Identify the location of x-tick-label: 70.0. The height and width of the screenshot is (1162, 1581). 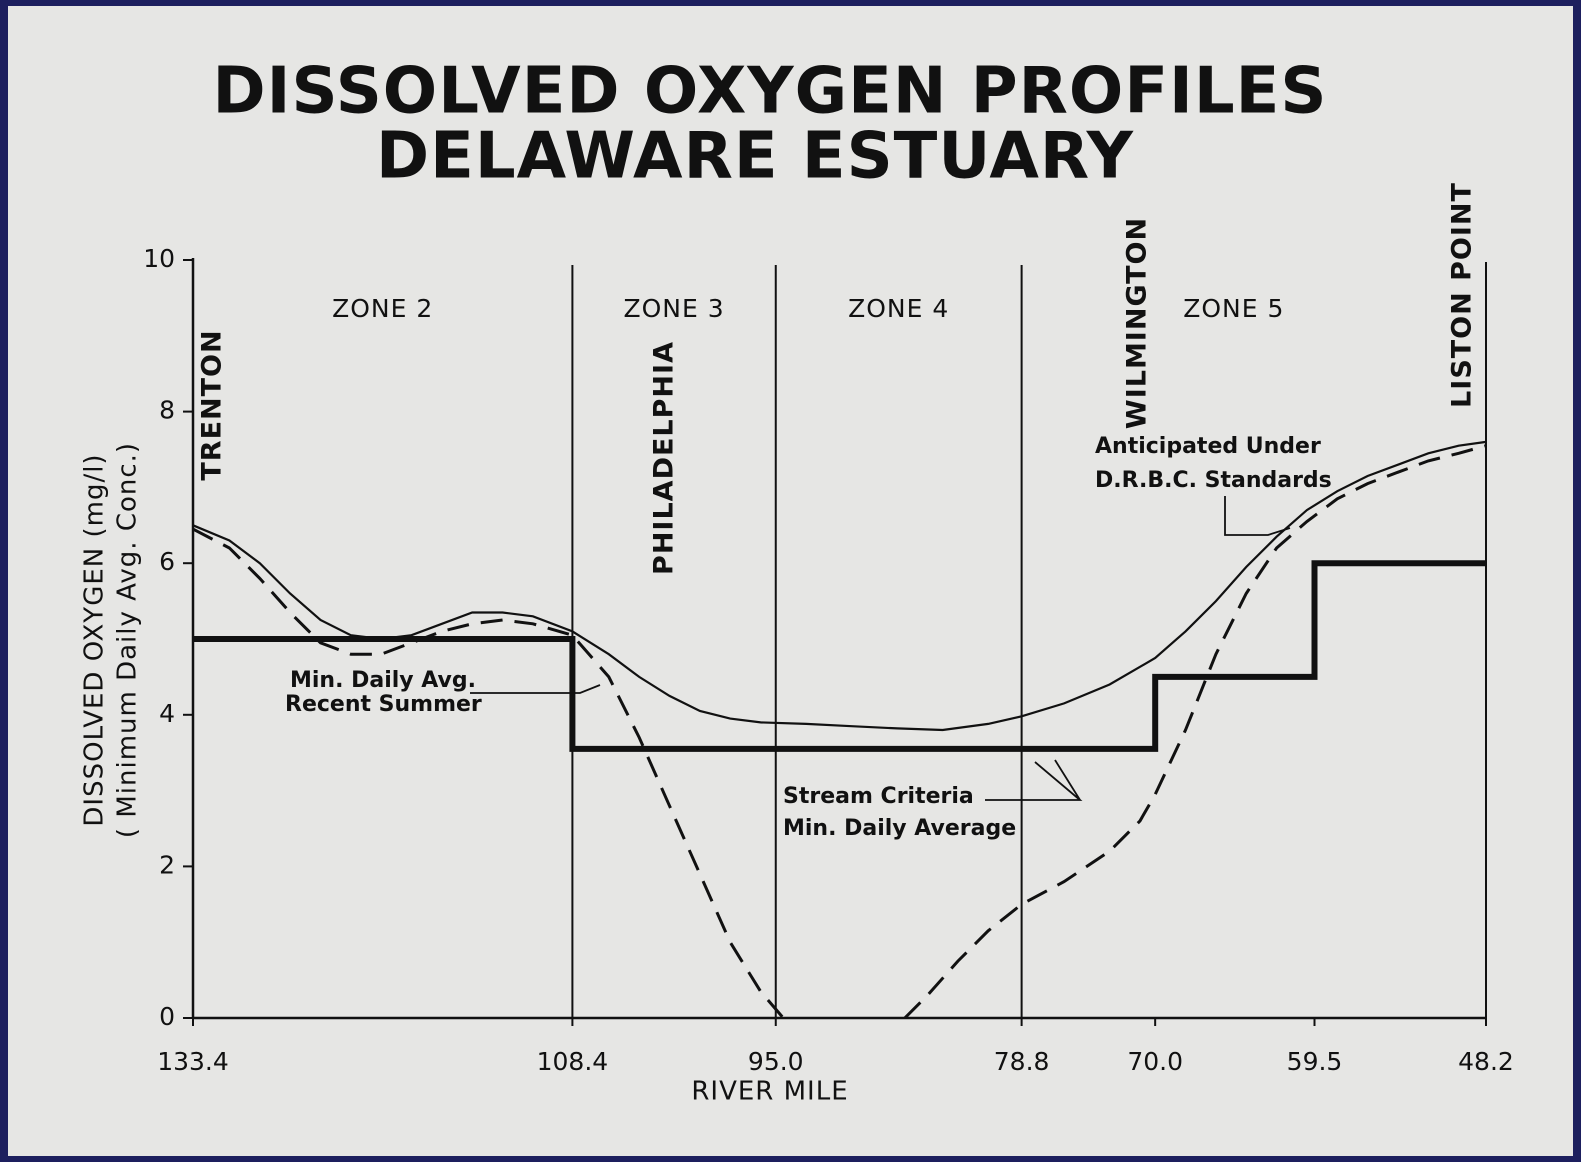
(1155, 1061).